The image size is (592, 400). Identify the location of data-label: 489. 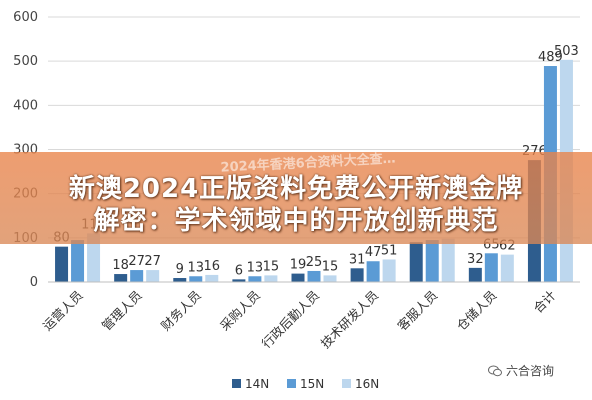
(550, 57).